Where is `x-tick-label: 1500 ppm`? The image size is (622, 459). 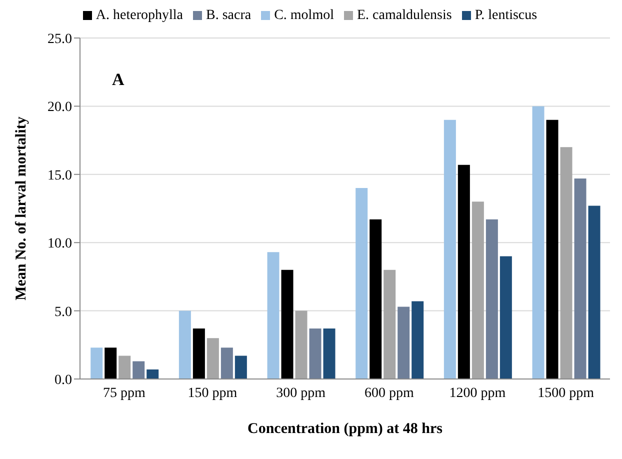
x-tick-label: 1500 ppm is located at coordinates (566, 393).